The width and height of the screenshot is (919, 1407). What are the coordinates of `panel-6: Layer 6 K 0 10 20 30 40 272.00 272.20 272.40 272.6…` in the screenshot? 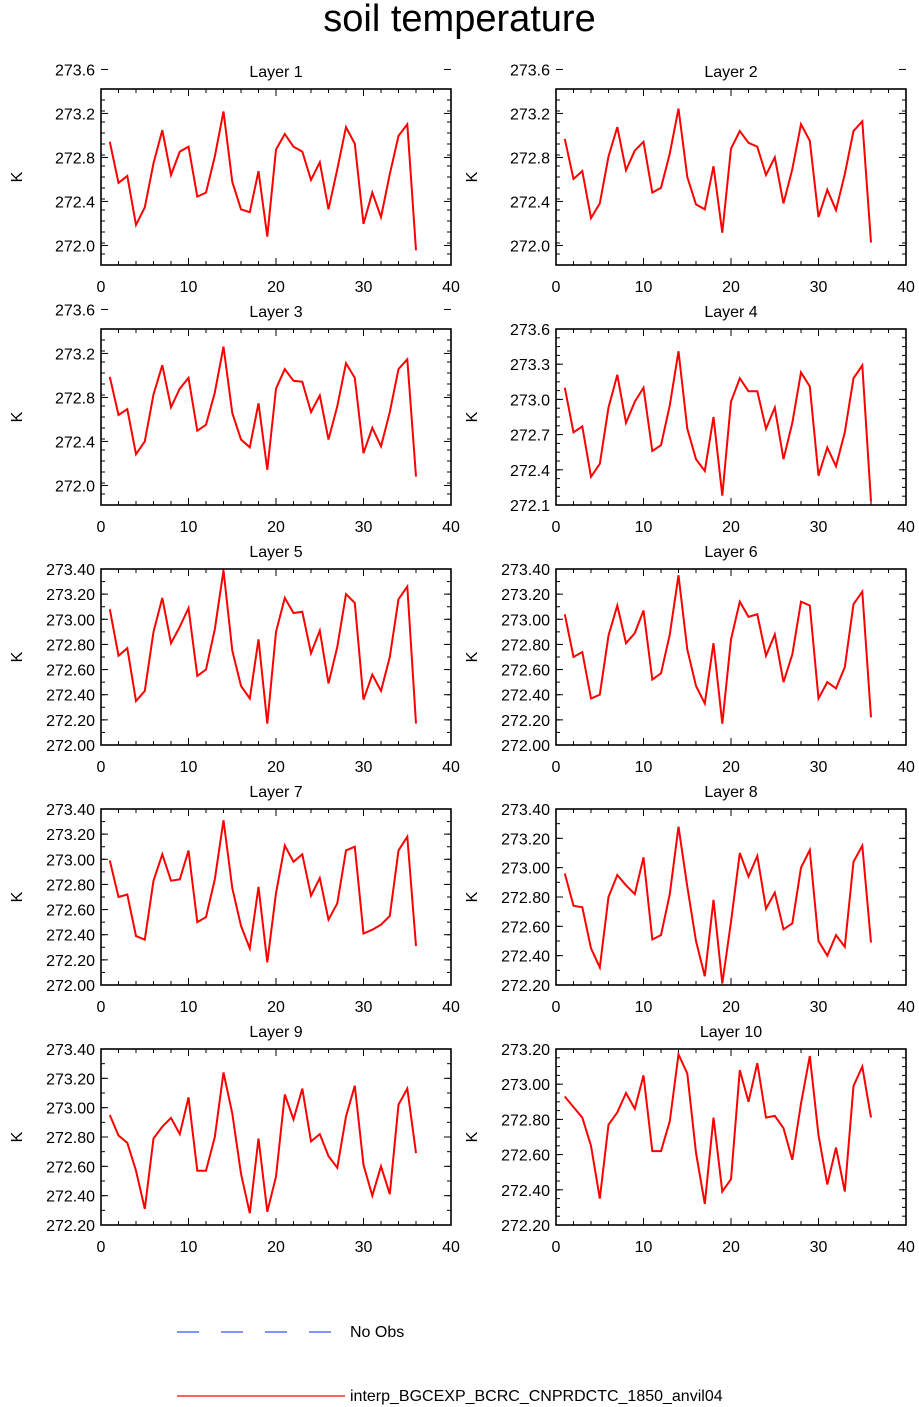 It's located at (689, 660).